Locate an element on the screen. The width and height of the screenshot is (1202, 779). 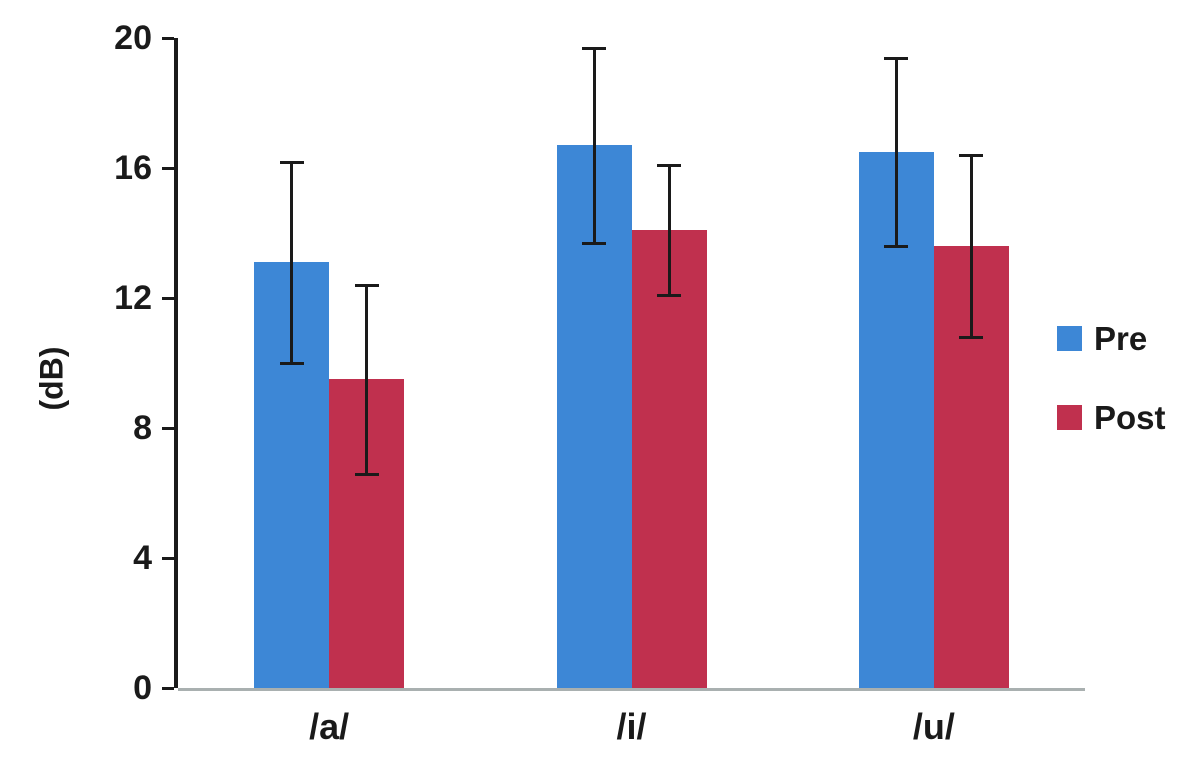
y-tick-label: 12 is located at coordinates (133, 298).